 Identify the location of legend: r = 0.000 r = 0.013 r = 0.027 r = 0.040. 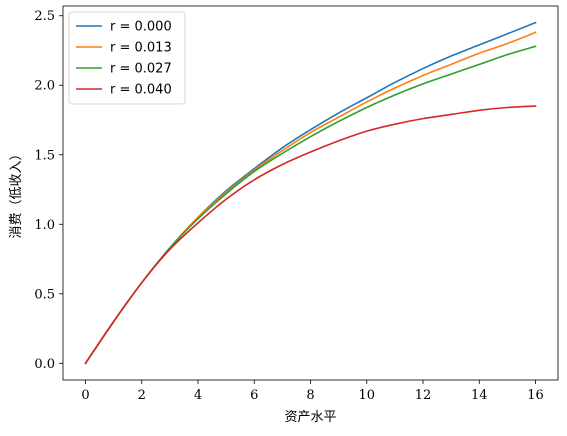
(127, 58).